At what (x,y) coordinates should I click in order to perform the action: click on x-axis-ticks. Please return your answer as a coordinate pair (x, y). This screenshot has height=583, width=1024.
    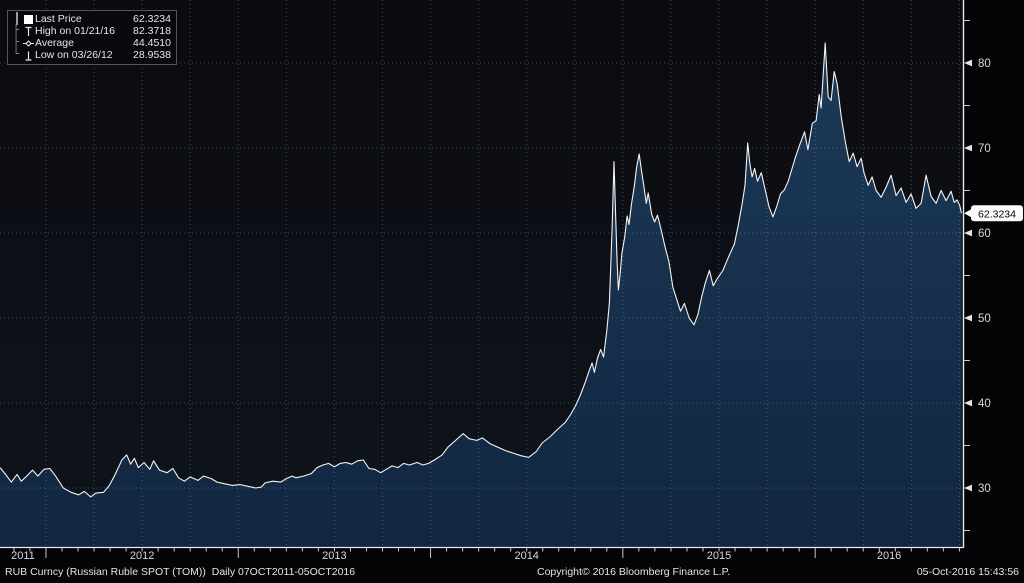
    Looking at the image, I should click on (486, 553).